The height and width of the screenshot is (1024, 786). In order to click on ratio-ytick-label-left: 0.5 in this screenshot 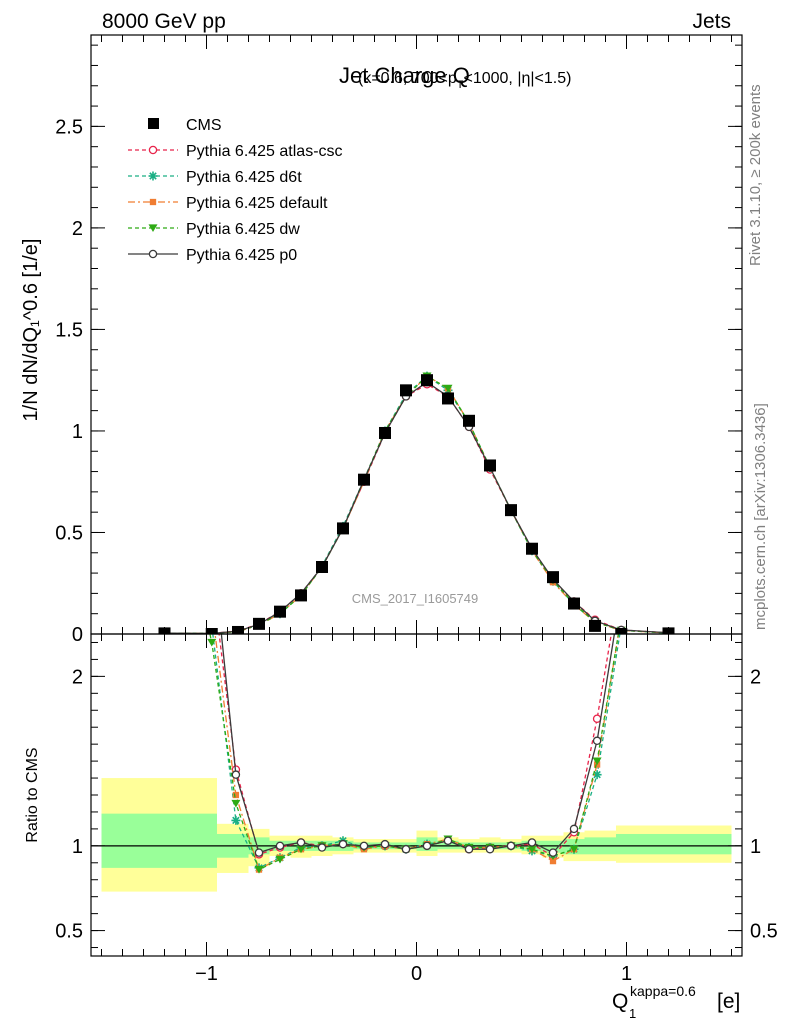, I will do `click(69, 932)`.